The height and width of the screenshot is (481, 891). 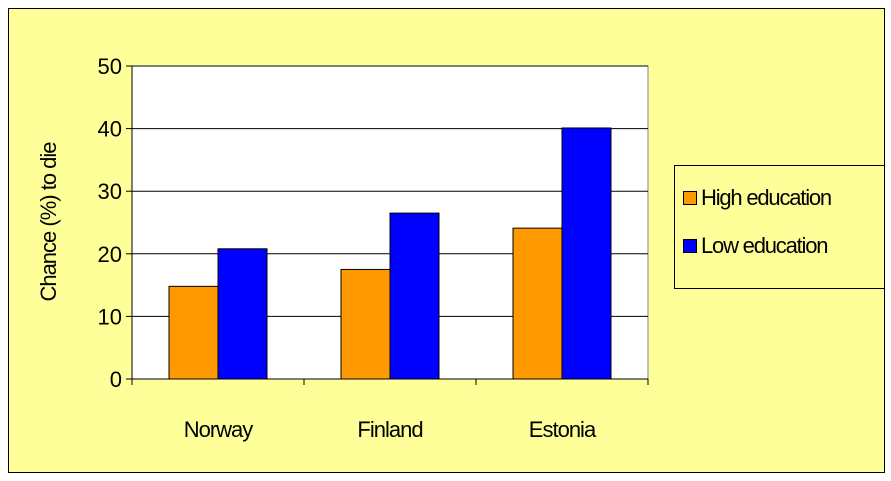 I want to click on legend: High education Low education, so click(x=779, y=227).